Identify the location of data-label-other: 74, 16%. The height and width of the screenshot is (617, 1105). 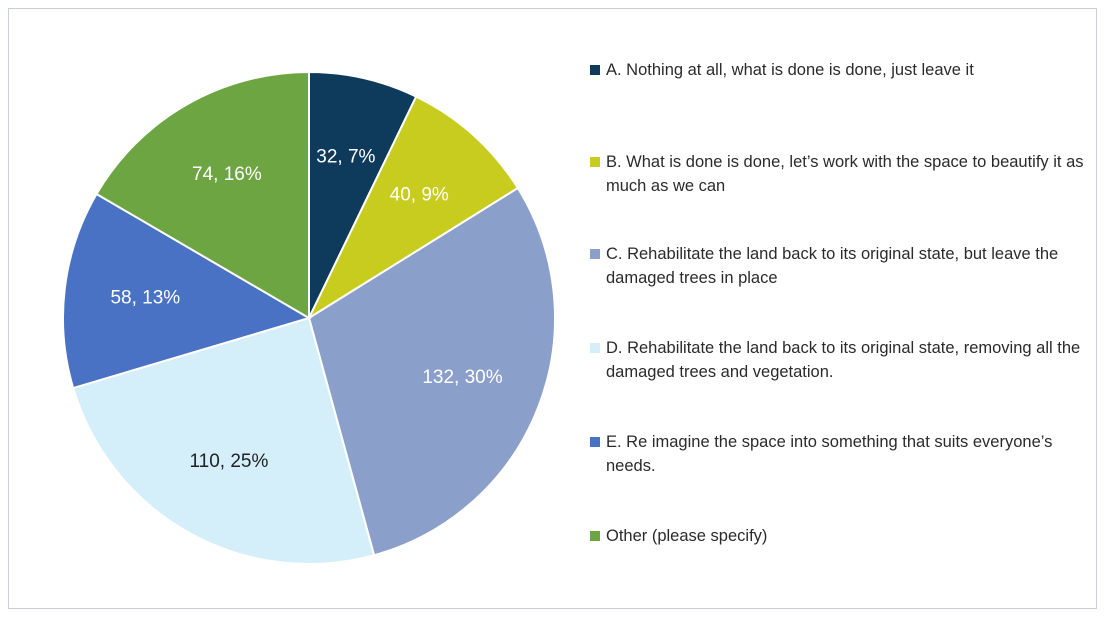
(227, 174).